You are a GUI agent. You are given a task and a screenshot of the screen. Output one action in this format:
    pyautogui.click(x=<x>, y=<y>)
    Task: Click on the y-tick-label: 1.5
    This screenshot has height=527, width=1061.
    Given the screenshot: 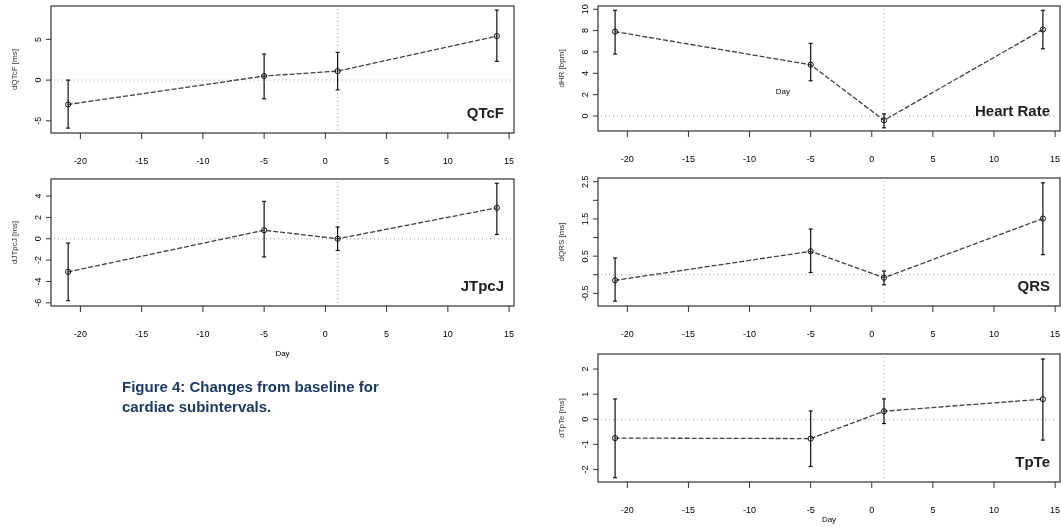 What is the action you would take?
    pyautogui.click(x=585, y=219)
    